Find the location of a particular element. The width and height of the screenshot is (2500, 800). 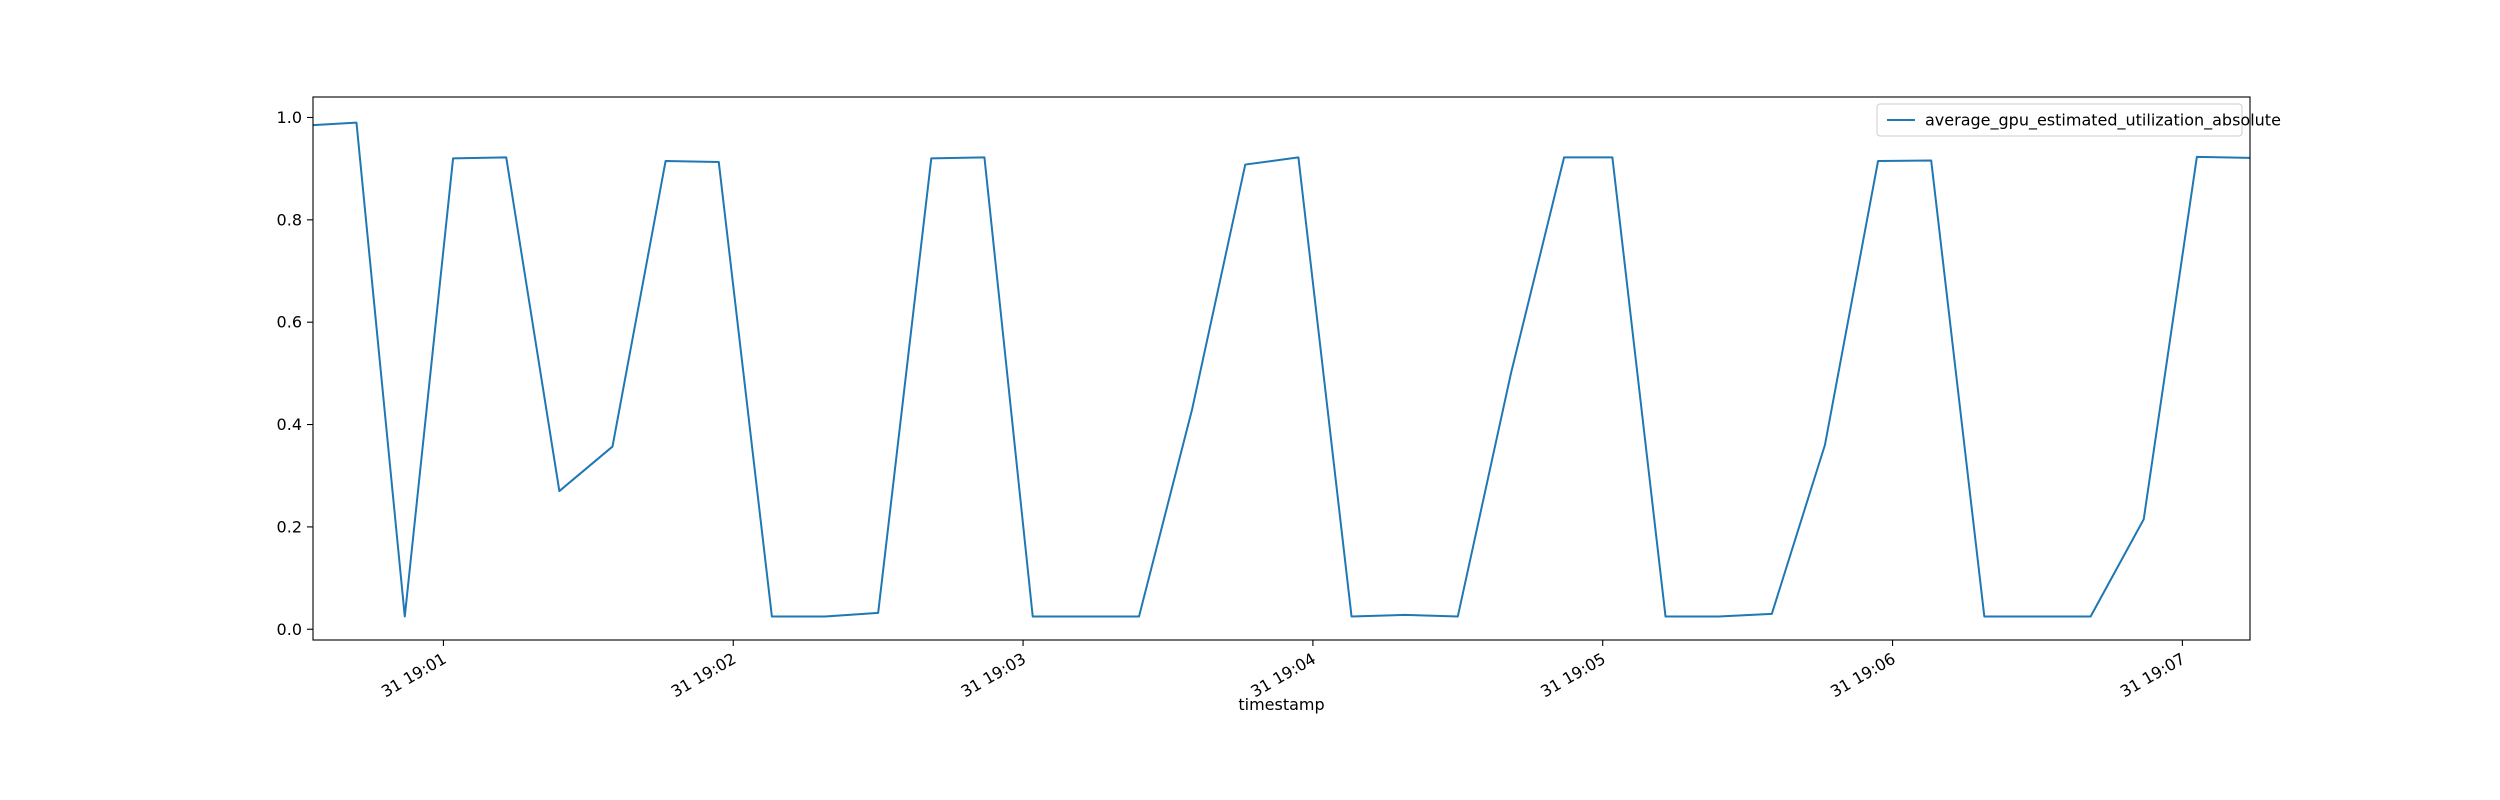

y-axis: 0.0 0.2 0.4 0.6 0.8 1.0 is located at coordinates (295, 373).